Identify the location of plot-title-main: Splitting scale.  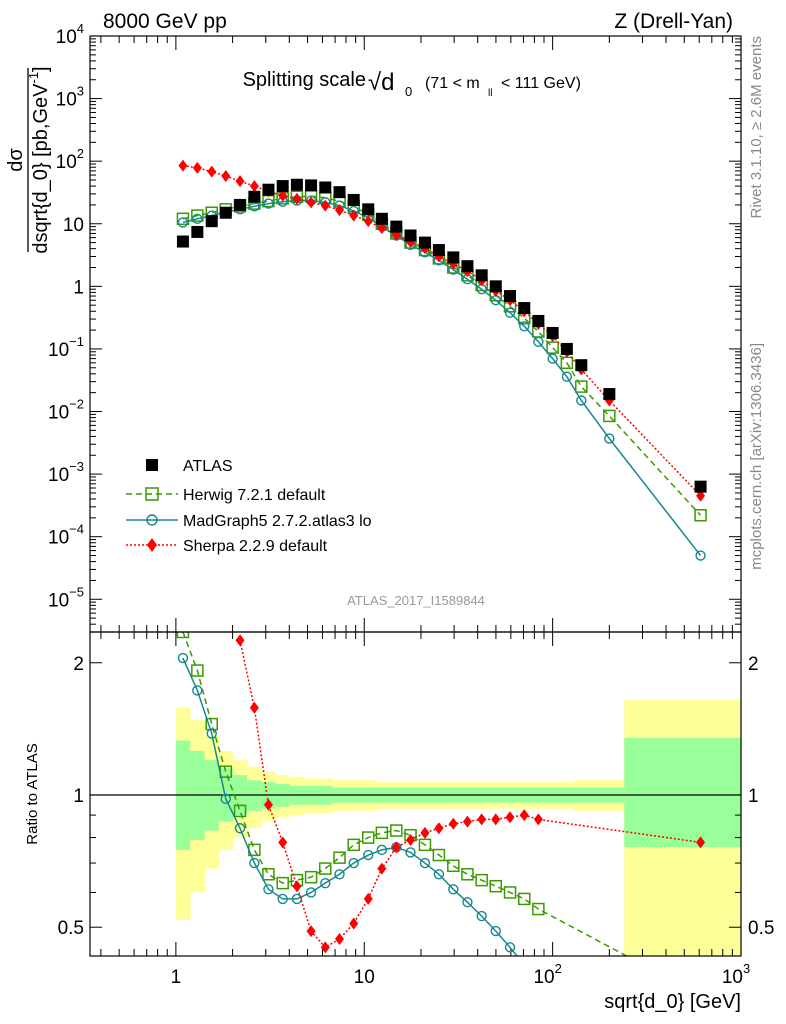
(304, 80).